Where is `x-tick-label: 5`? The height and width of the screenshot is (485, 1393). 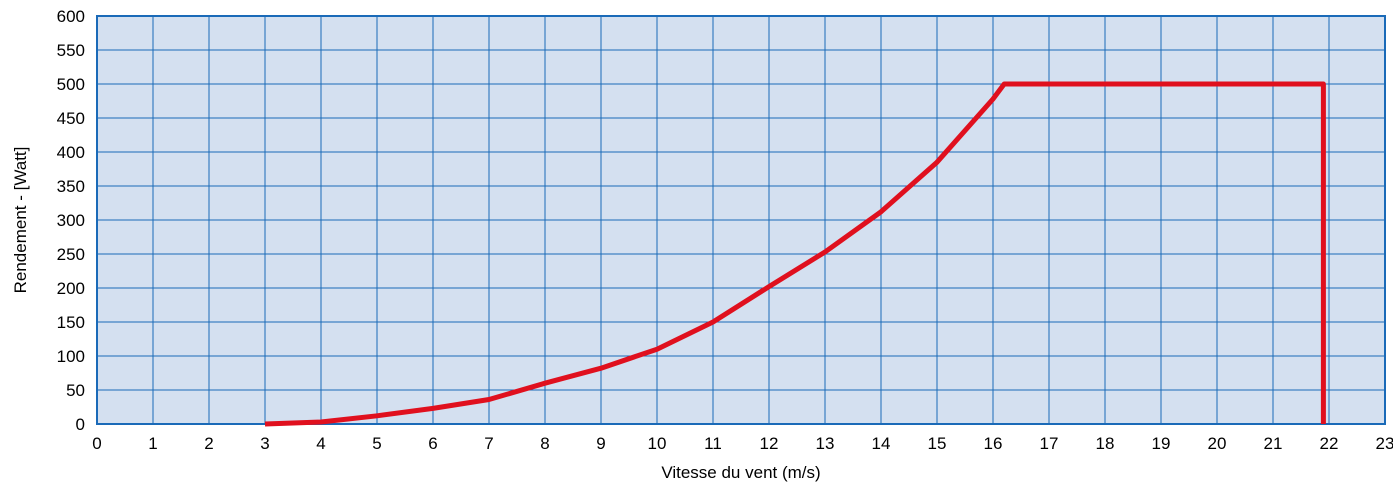 x-tick-label: 5 is located at coordinates (376, 443).